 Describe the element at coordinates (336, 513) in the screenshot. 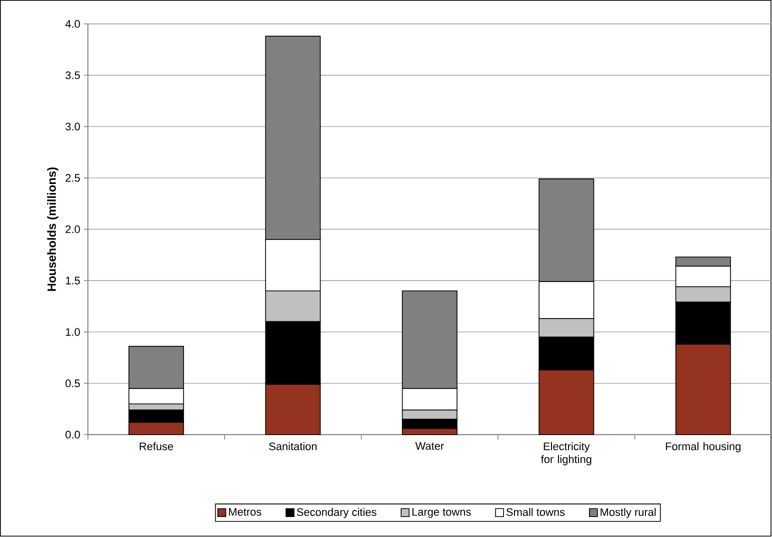

I see `legend-label: Secondary cities` at that location.